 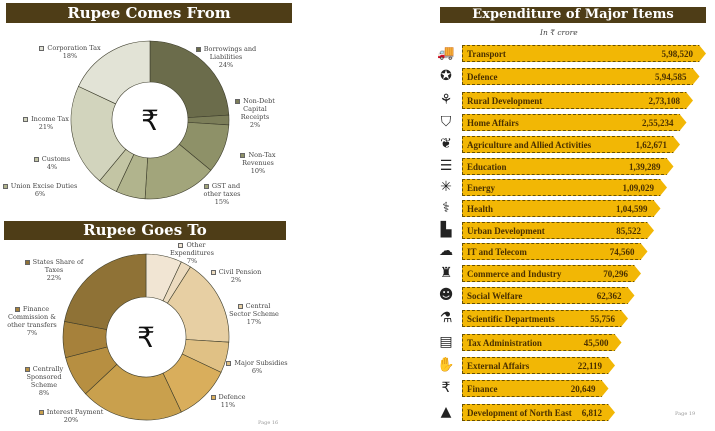 What do you see at coordinates (505, 100) in the screenshot?
I see `bar-label: Rural Development` at bounding box center [505, 100].